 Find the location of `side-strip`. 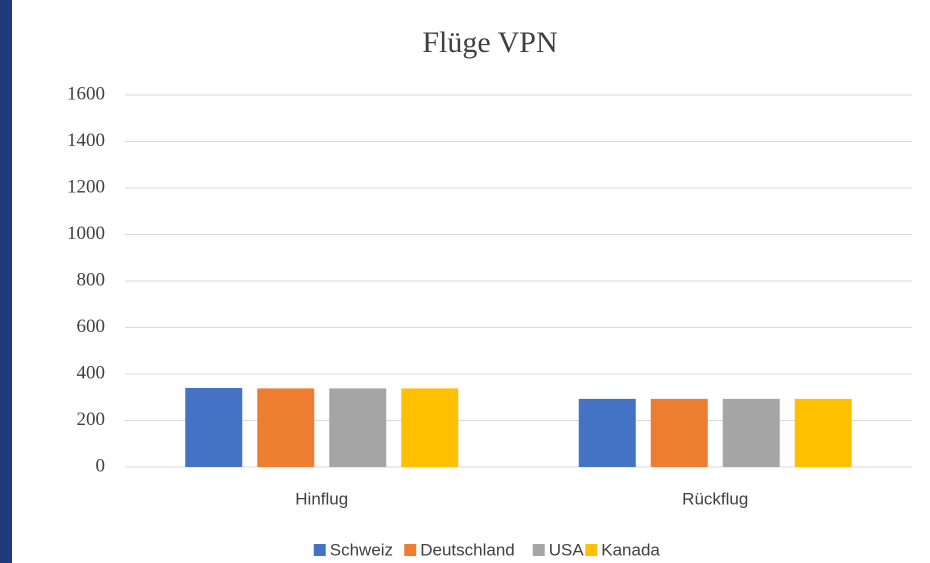

side-strip is located at coordinates (6, 281).